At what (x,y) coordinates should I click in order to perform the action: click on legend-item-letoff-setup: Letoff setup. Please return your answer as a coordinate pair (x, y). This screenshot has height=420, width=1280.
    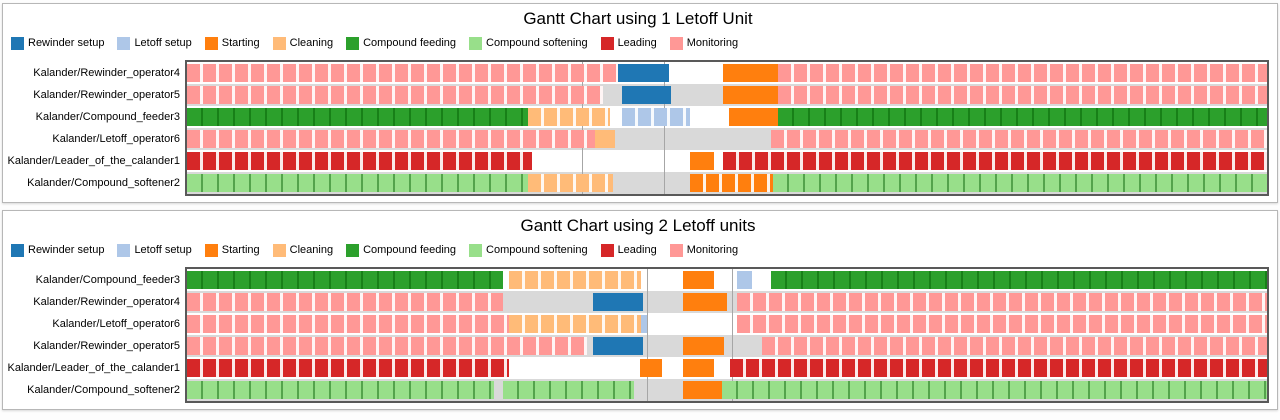
    Looking at the image, I should click on (154, 43).